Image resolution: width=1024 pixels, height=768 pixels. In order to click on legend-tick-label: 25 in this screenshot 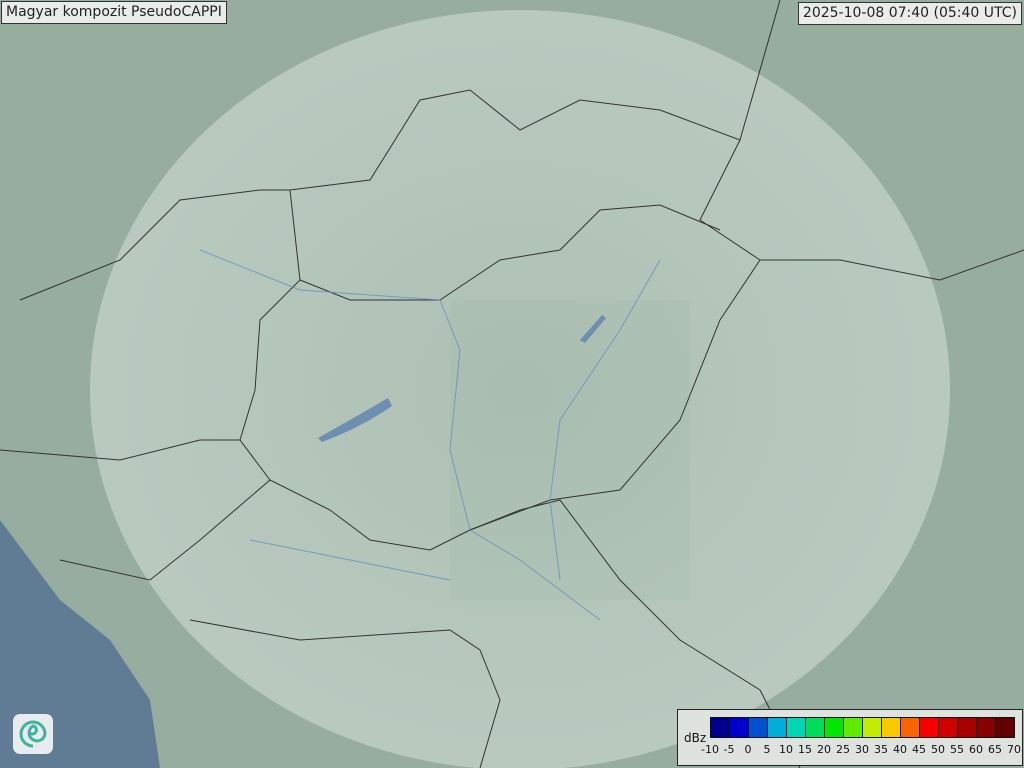, I will do `click(843, 749)`.